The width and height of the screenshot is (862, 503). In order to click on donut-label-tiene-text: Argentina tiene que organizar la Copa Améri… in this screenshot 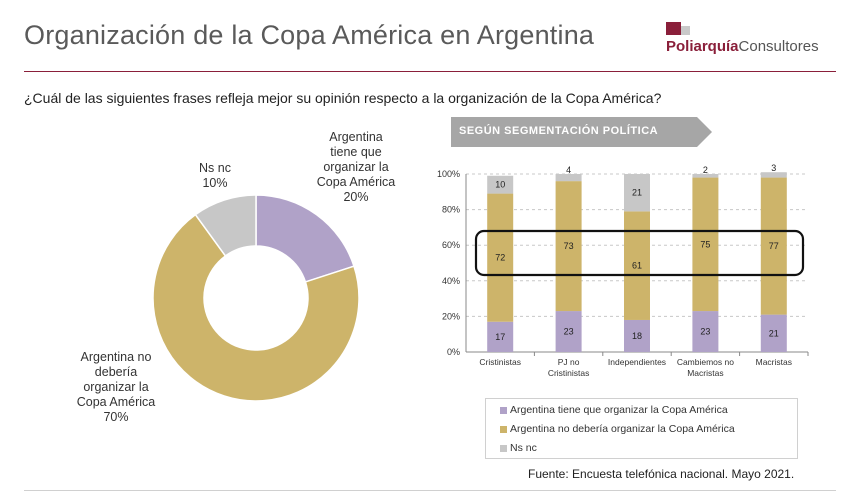, I will do `click(356, 160)`.